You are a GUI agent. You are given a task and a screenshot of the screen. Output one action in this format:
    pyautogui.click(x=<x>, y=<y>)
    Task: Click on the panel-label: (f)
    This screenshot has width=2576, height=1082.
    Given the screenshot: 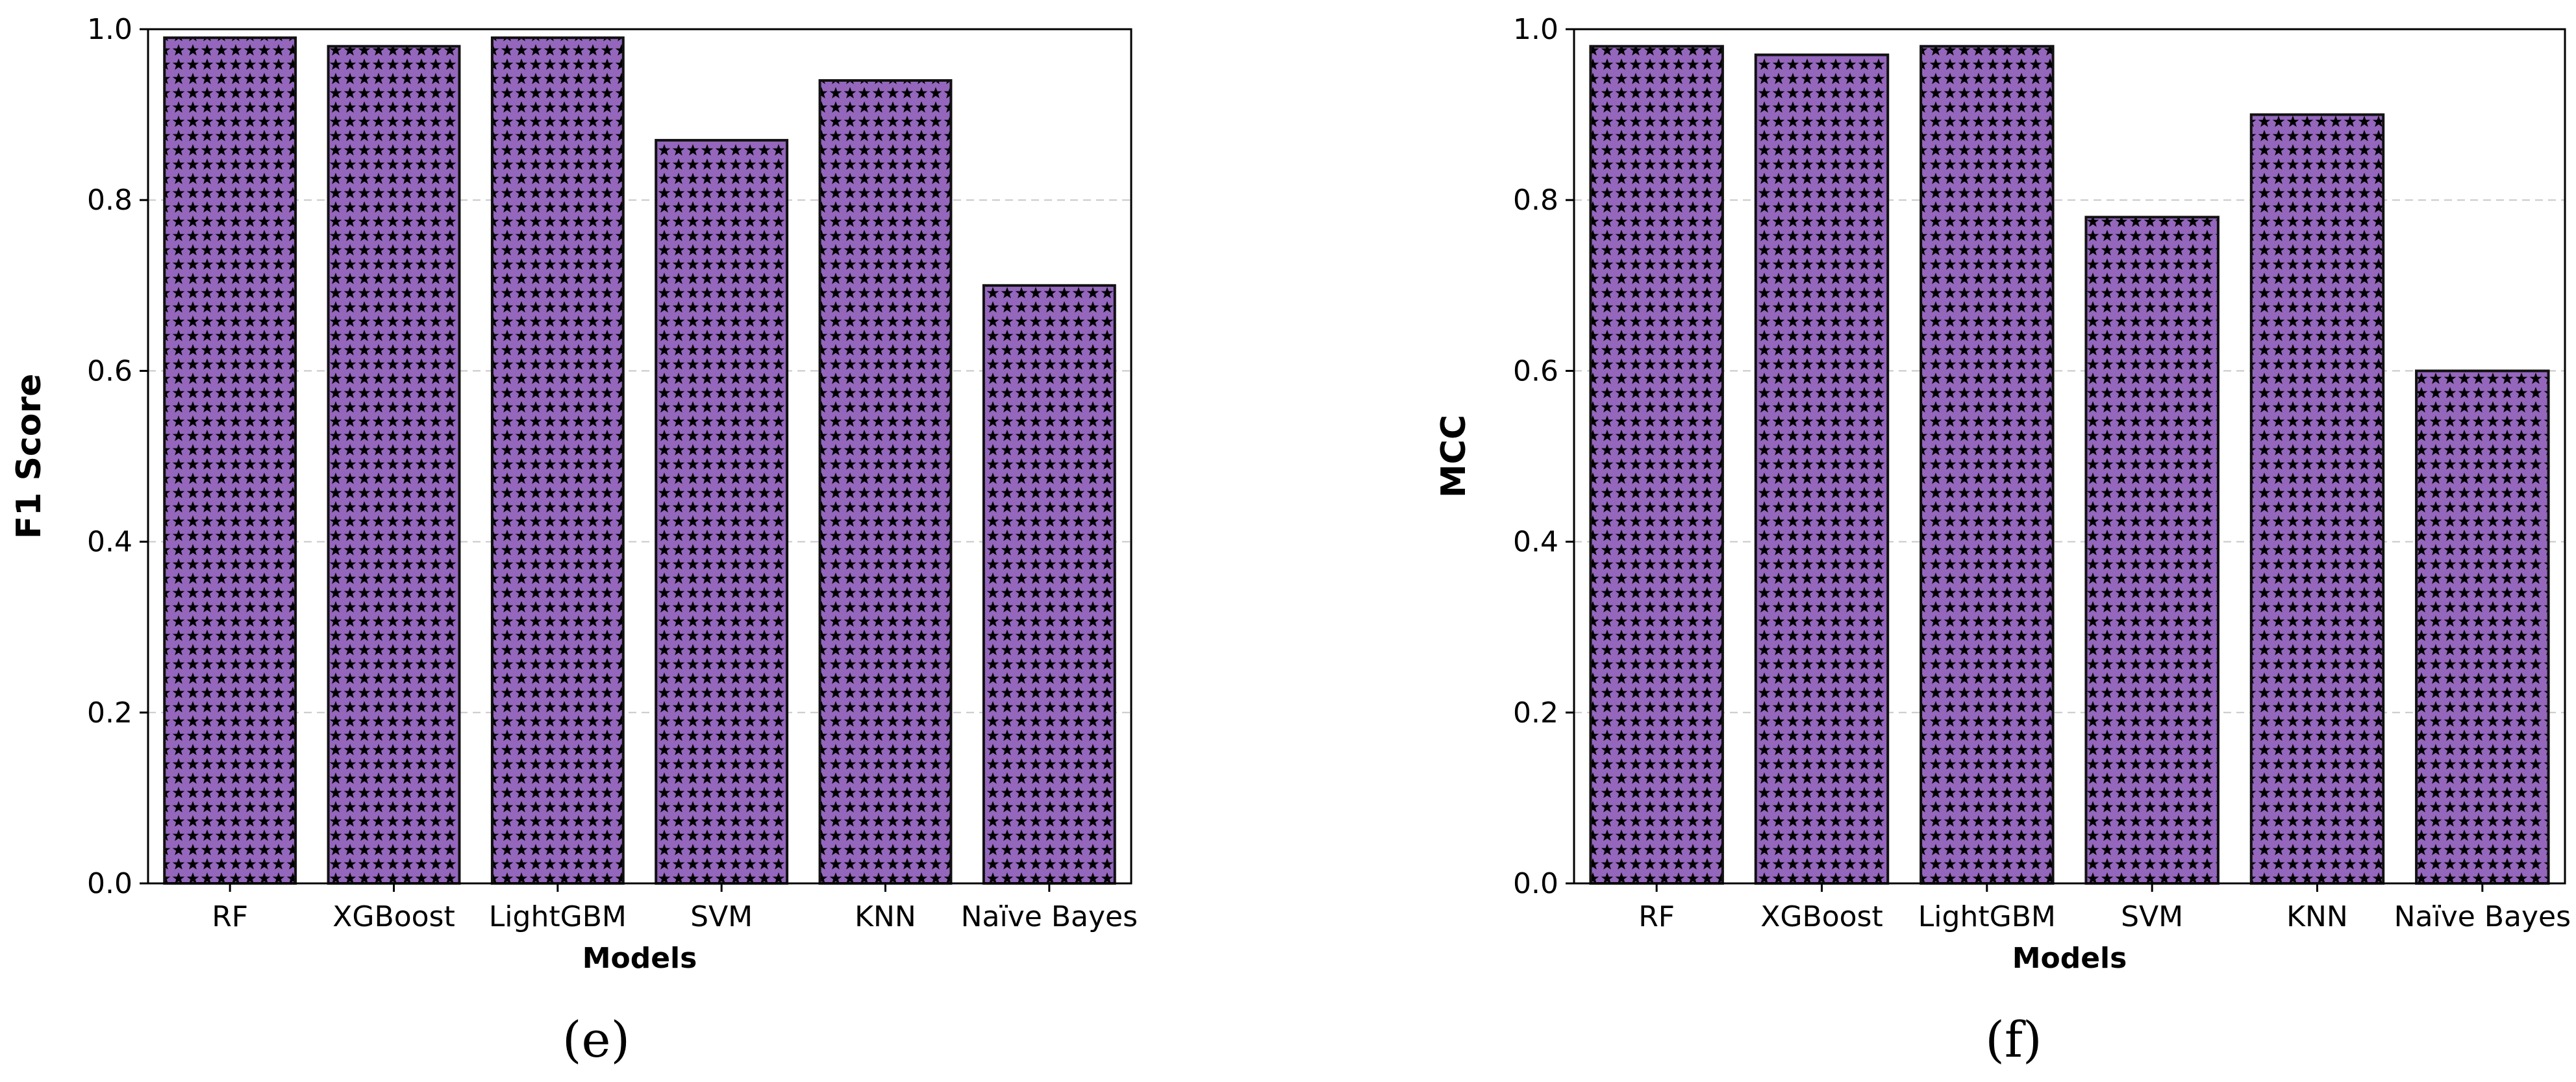 What is the action you would take?
    pyautogui.click(x=2013, y=1039)
    